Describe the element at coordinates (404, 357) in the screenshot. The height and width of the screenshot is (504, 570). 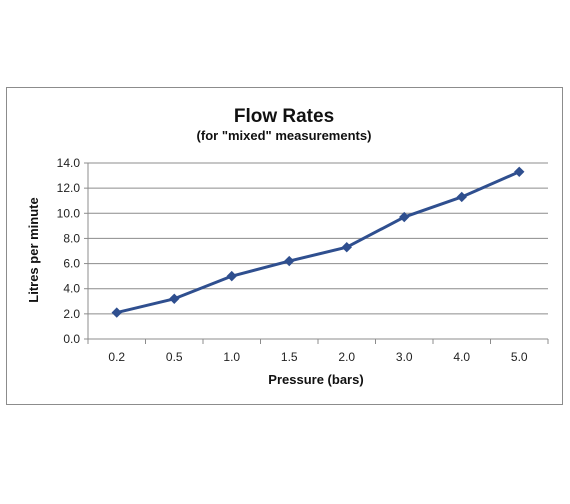
I see `x-tick-label: 3.0` at that location.